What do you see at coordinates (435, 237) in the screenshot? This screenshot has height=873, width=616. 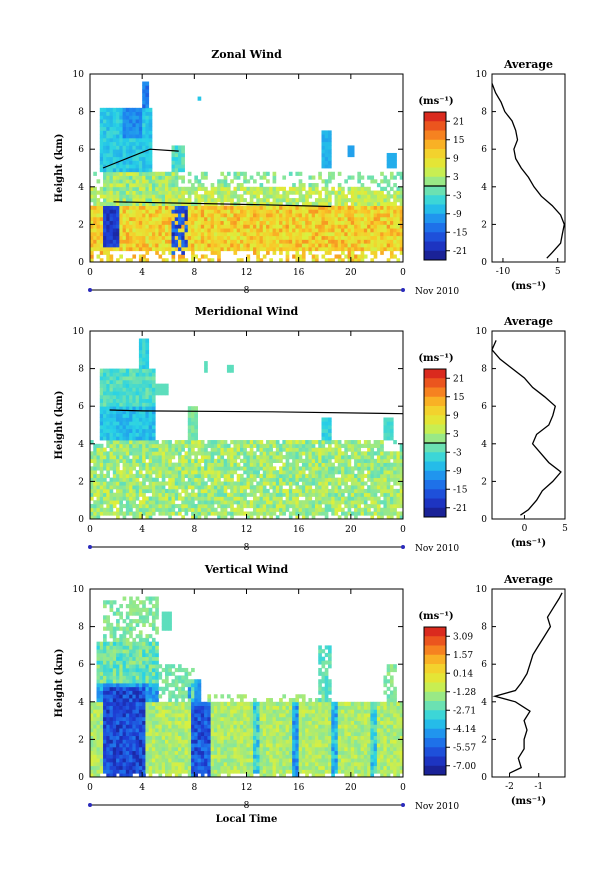 I see `colorbar-segment` at bounding box center [435, 237].